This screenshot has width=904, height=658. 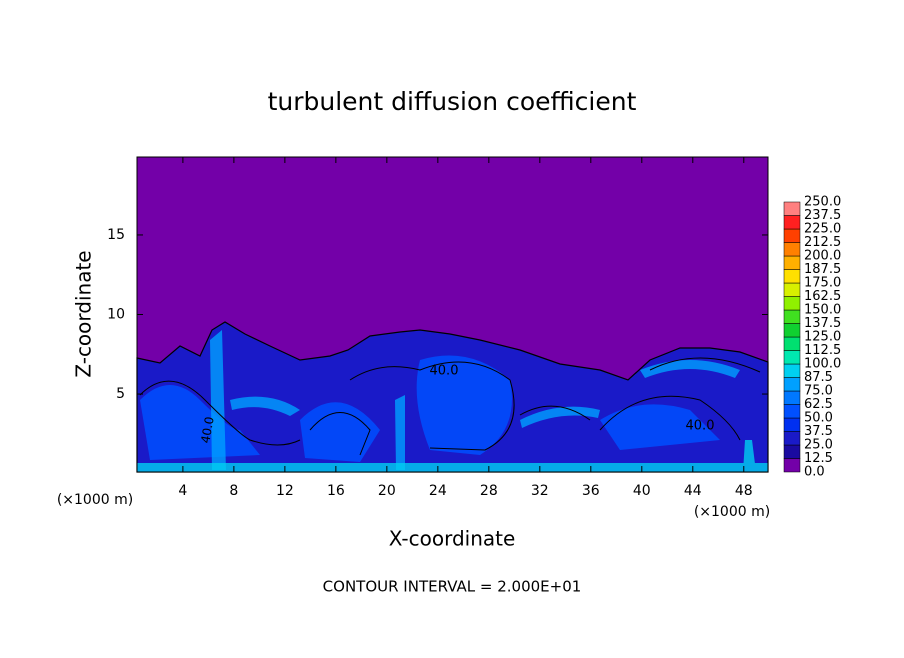 I want to click on colorbar-label: 212.5, so click(x=822, y=242).